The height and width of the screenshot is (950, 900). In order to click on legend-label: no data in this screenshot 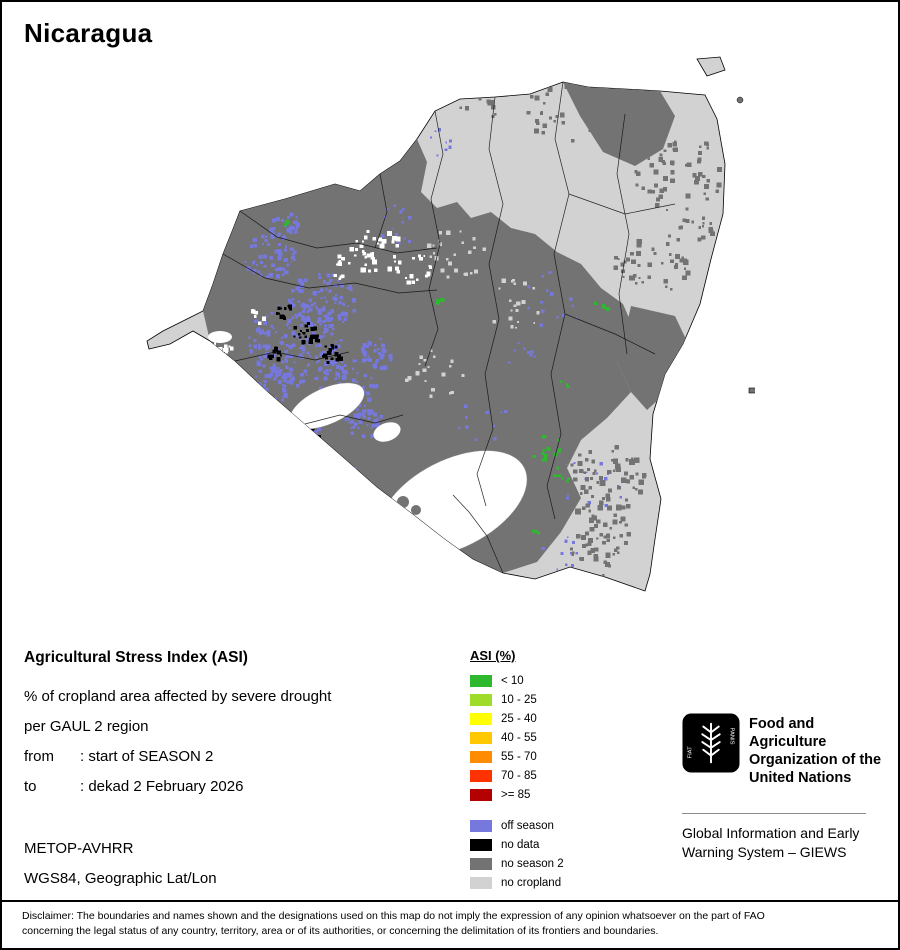, I will do `click(520, 844)`.